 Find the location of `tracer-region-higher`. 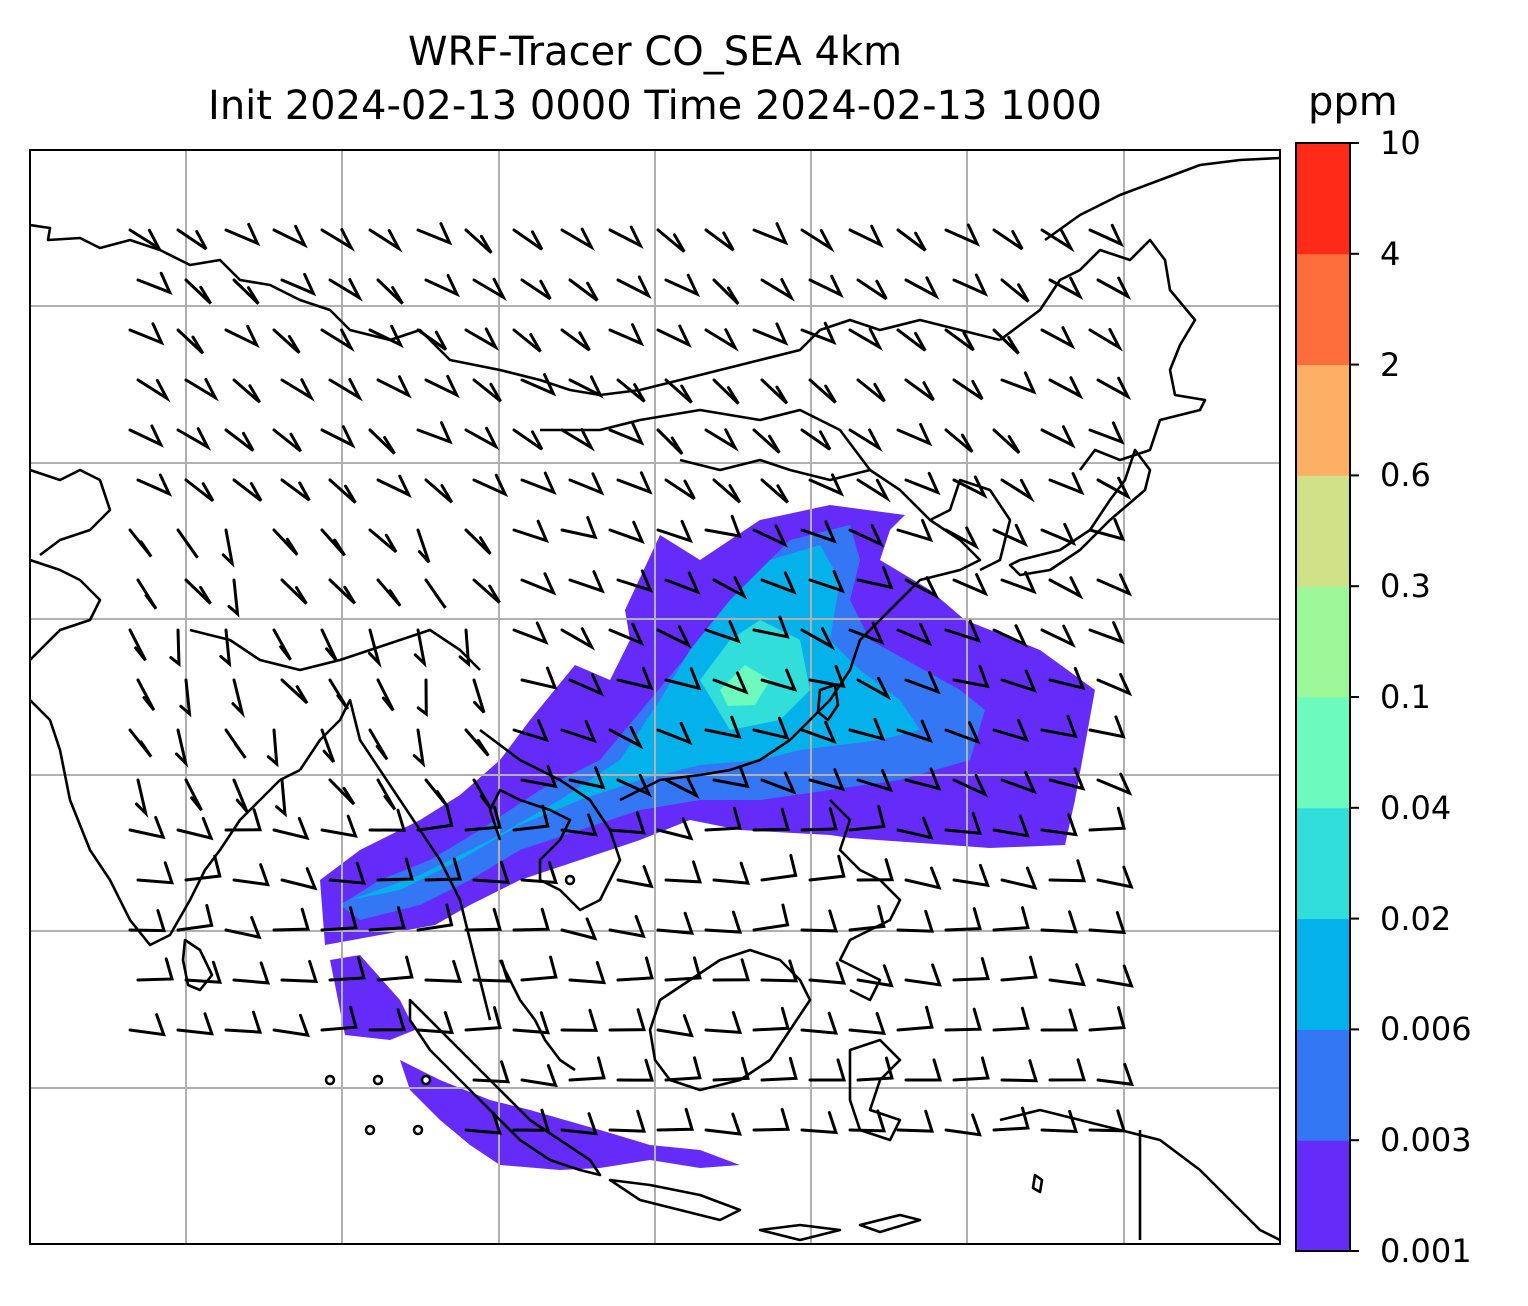

tracer-region-higher is located at coordinates (745, 685).